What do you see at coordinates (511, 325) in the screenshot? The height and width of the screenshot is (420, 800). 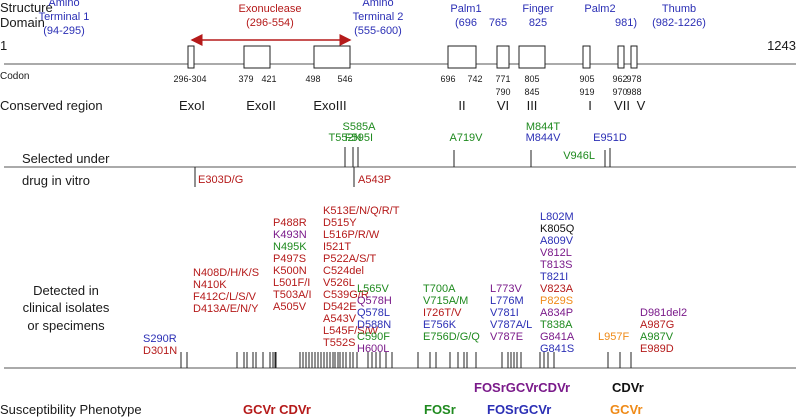 I see `clin-g8-V787A-L: V787A/L` at bounding box center [511, 325].